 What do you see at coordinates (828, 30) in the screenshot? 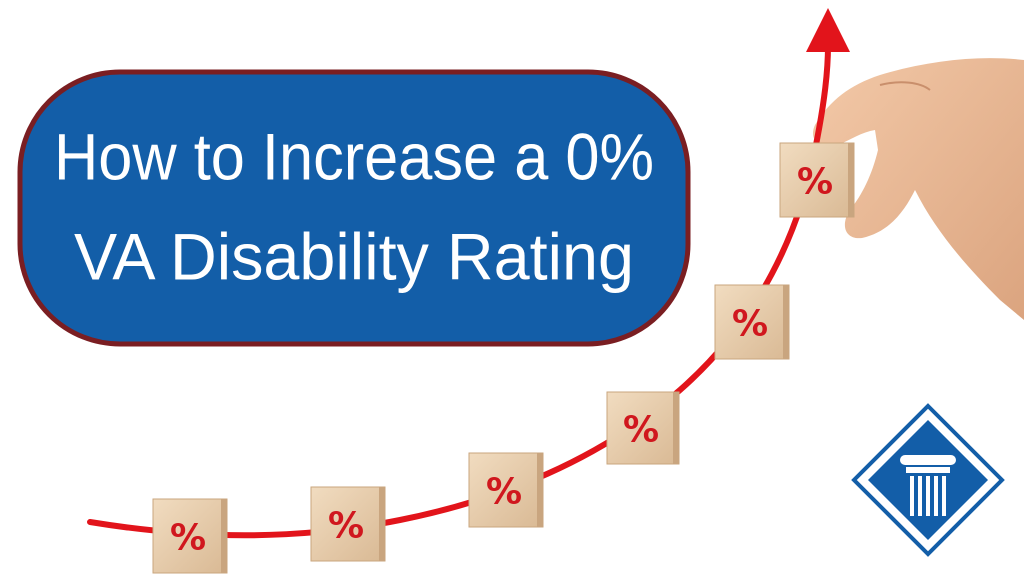
I see `arrow-head` at bounding box center [828, 30].